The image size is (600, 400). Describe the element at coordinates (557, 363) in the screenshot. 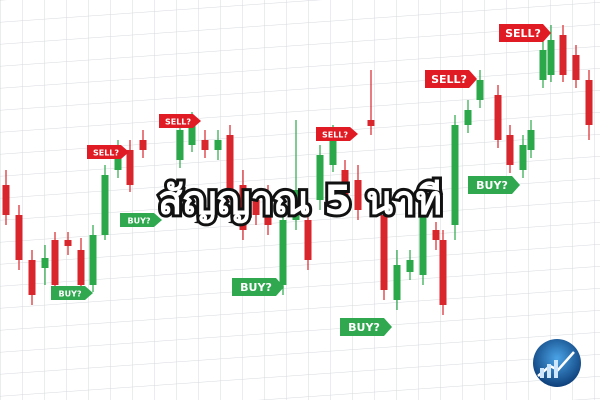

I see `logo` at that location.